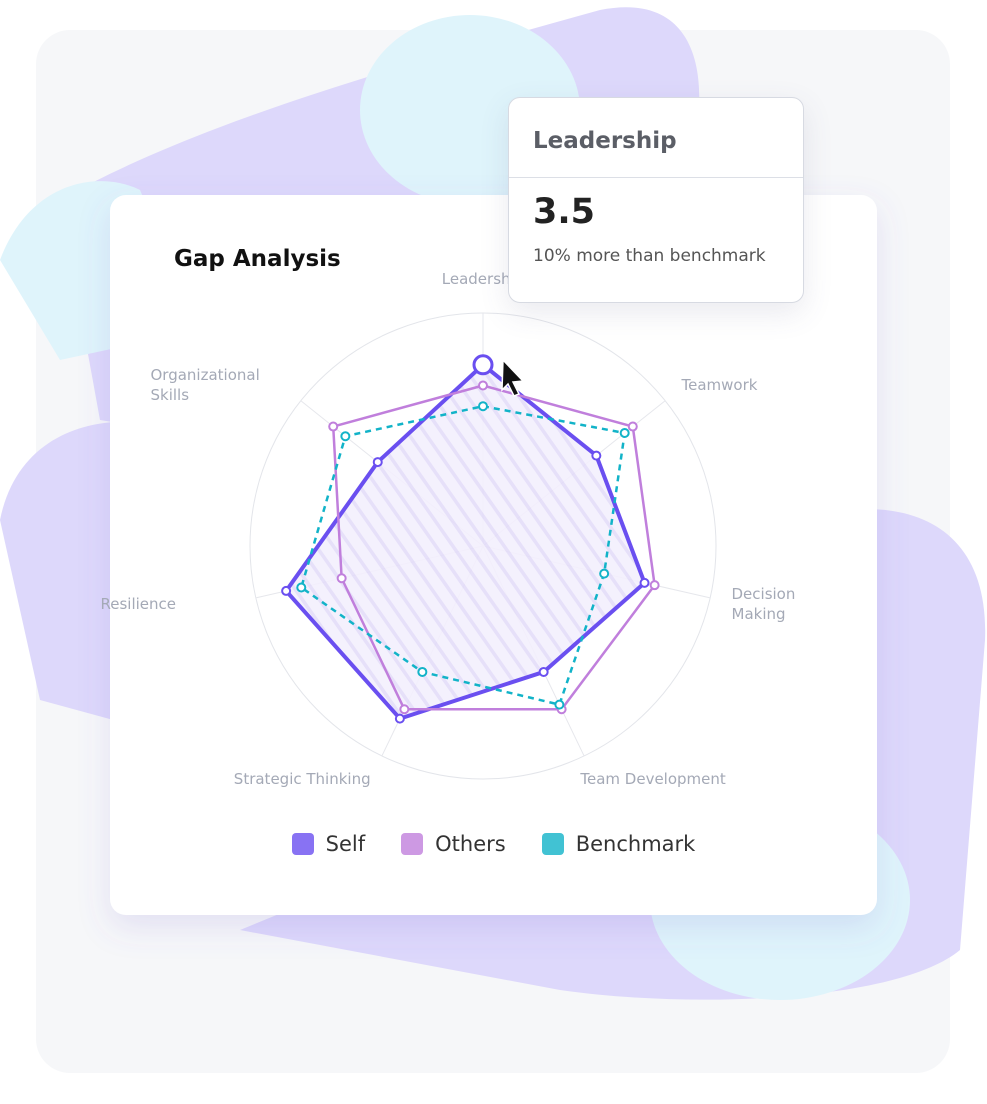 The image size is (987, 1104). I want to click on cursor, so click(513, 377).